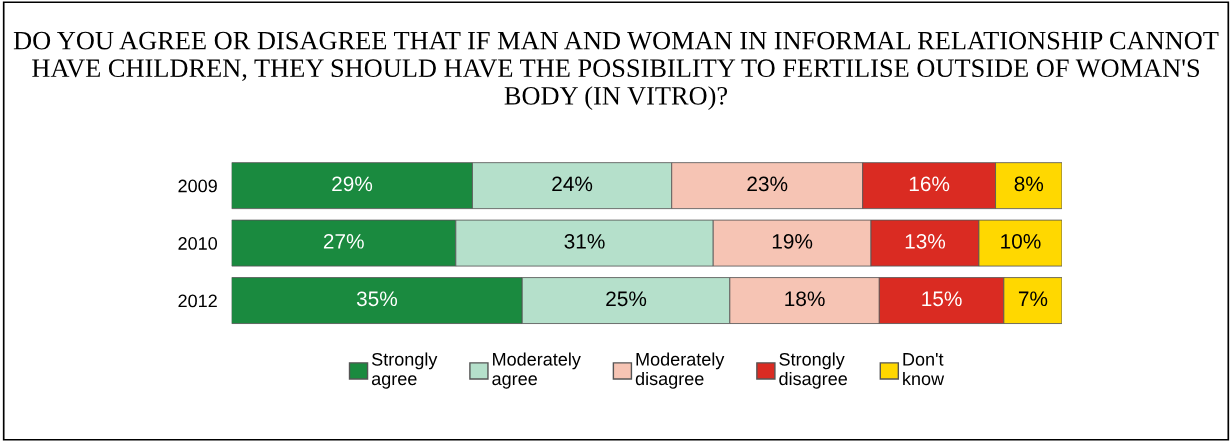 The image size is (1232, 442). I want to click on y-tick-label: 2009, so click(197, 186).